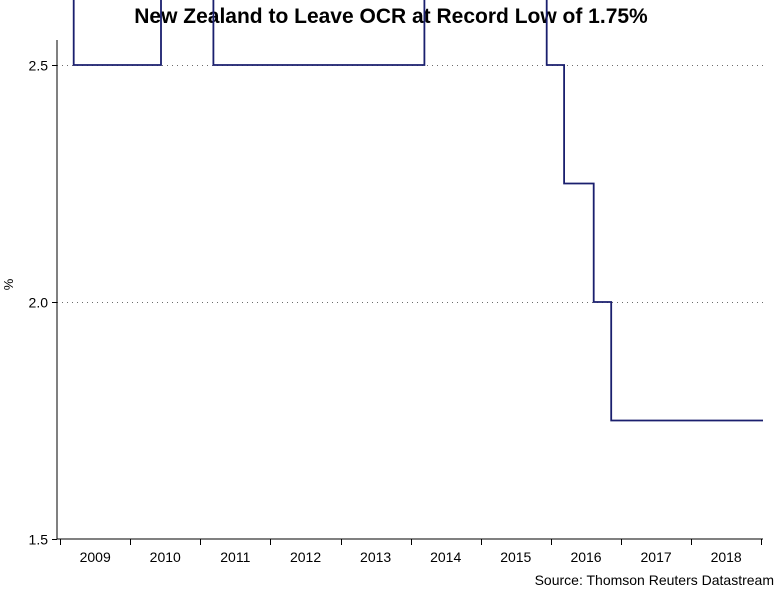 This screenshot has width=783, height=591. What do you see at coordinates (95, 557) in the screenshot?
I see `x-tick-label-2009: 2009` at bounding box center [95, 557].